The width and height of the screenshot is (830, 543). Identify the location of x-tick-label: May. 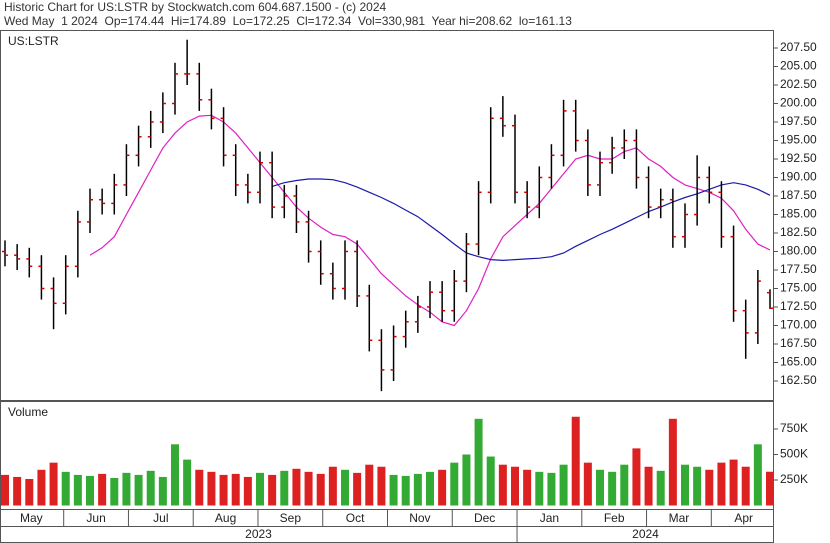
(31, 518).